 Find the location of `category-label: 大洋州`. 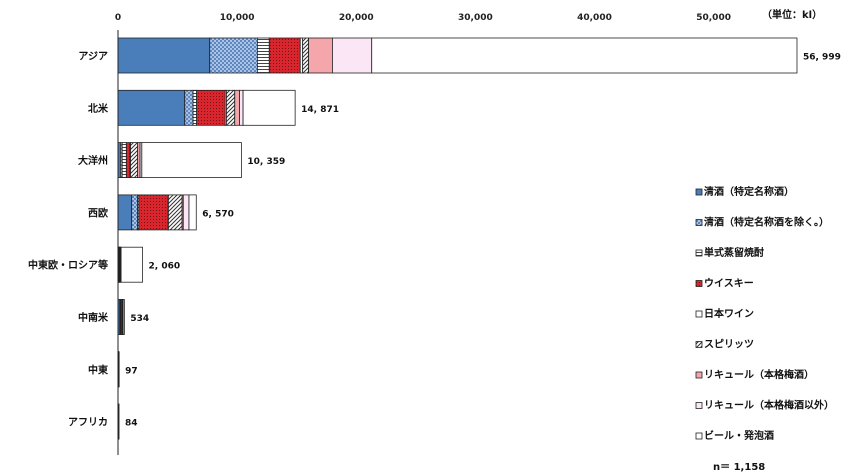

category-label: 大洋州 is located at coordinates (93, 160).